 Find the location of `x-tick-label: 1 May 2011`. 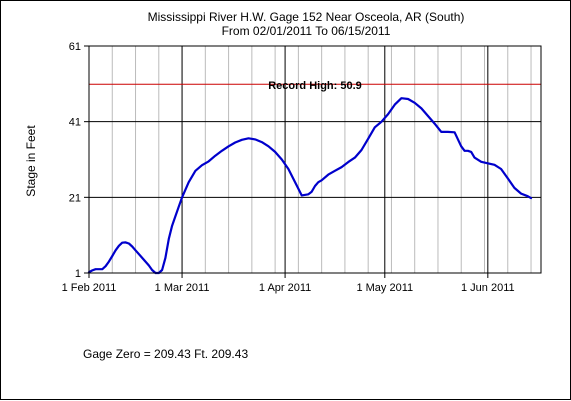

x-tick-label: 1 May 2011 is located at coordinates (384, 288).